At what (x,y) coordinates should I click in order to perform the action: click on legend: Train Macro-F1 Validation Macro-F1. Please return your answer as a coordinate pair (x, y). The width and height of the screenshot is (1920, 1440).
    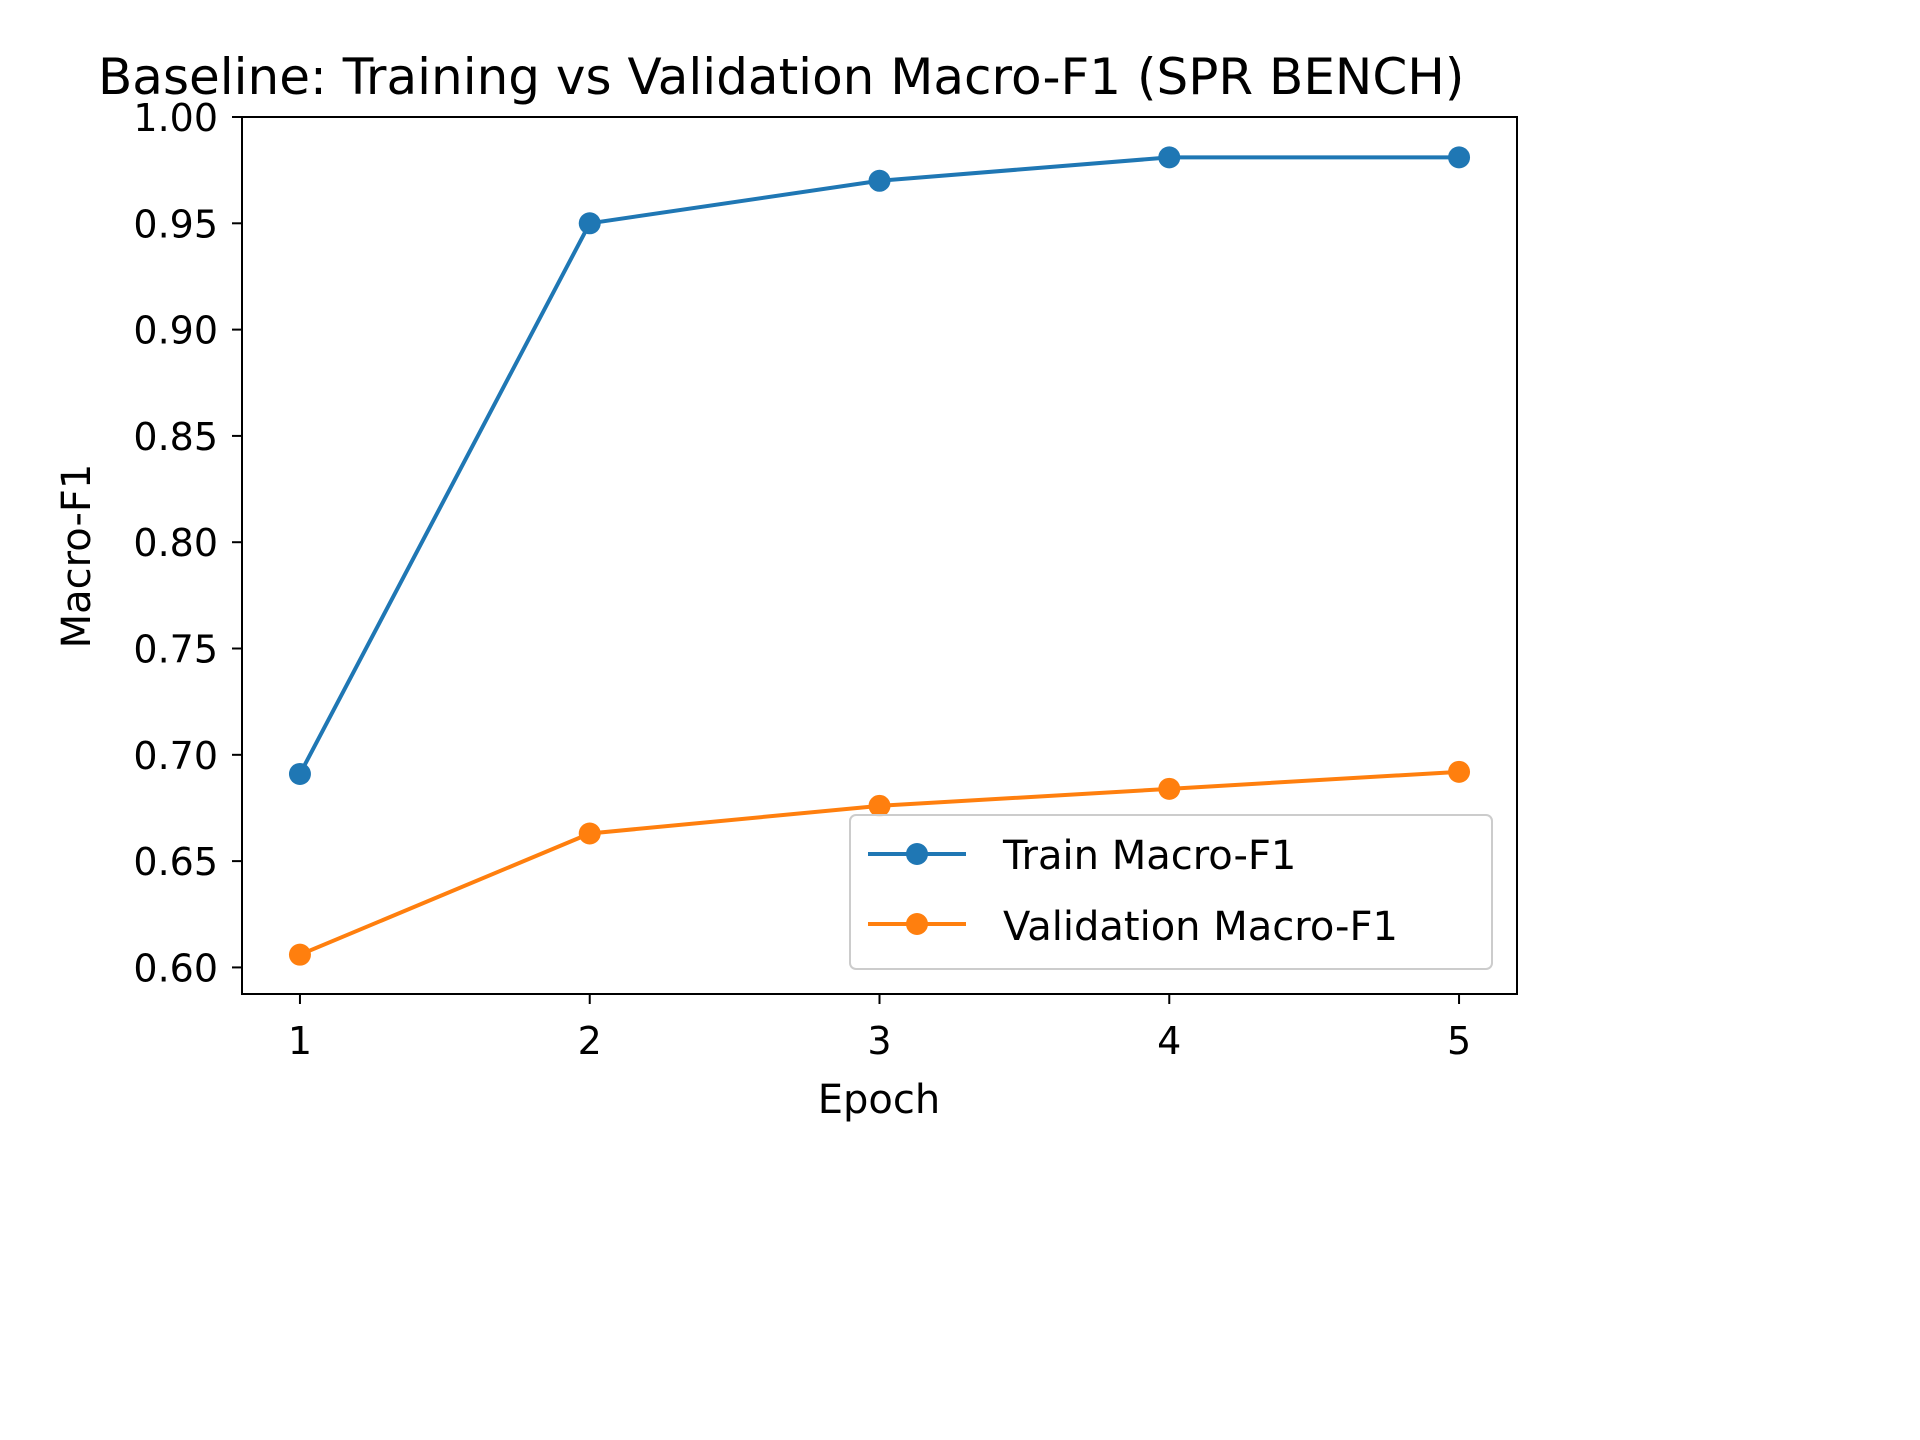
    Looking at the image, I should click on (1171, 892).